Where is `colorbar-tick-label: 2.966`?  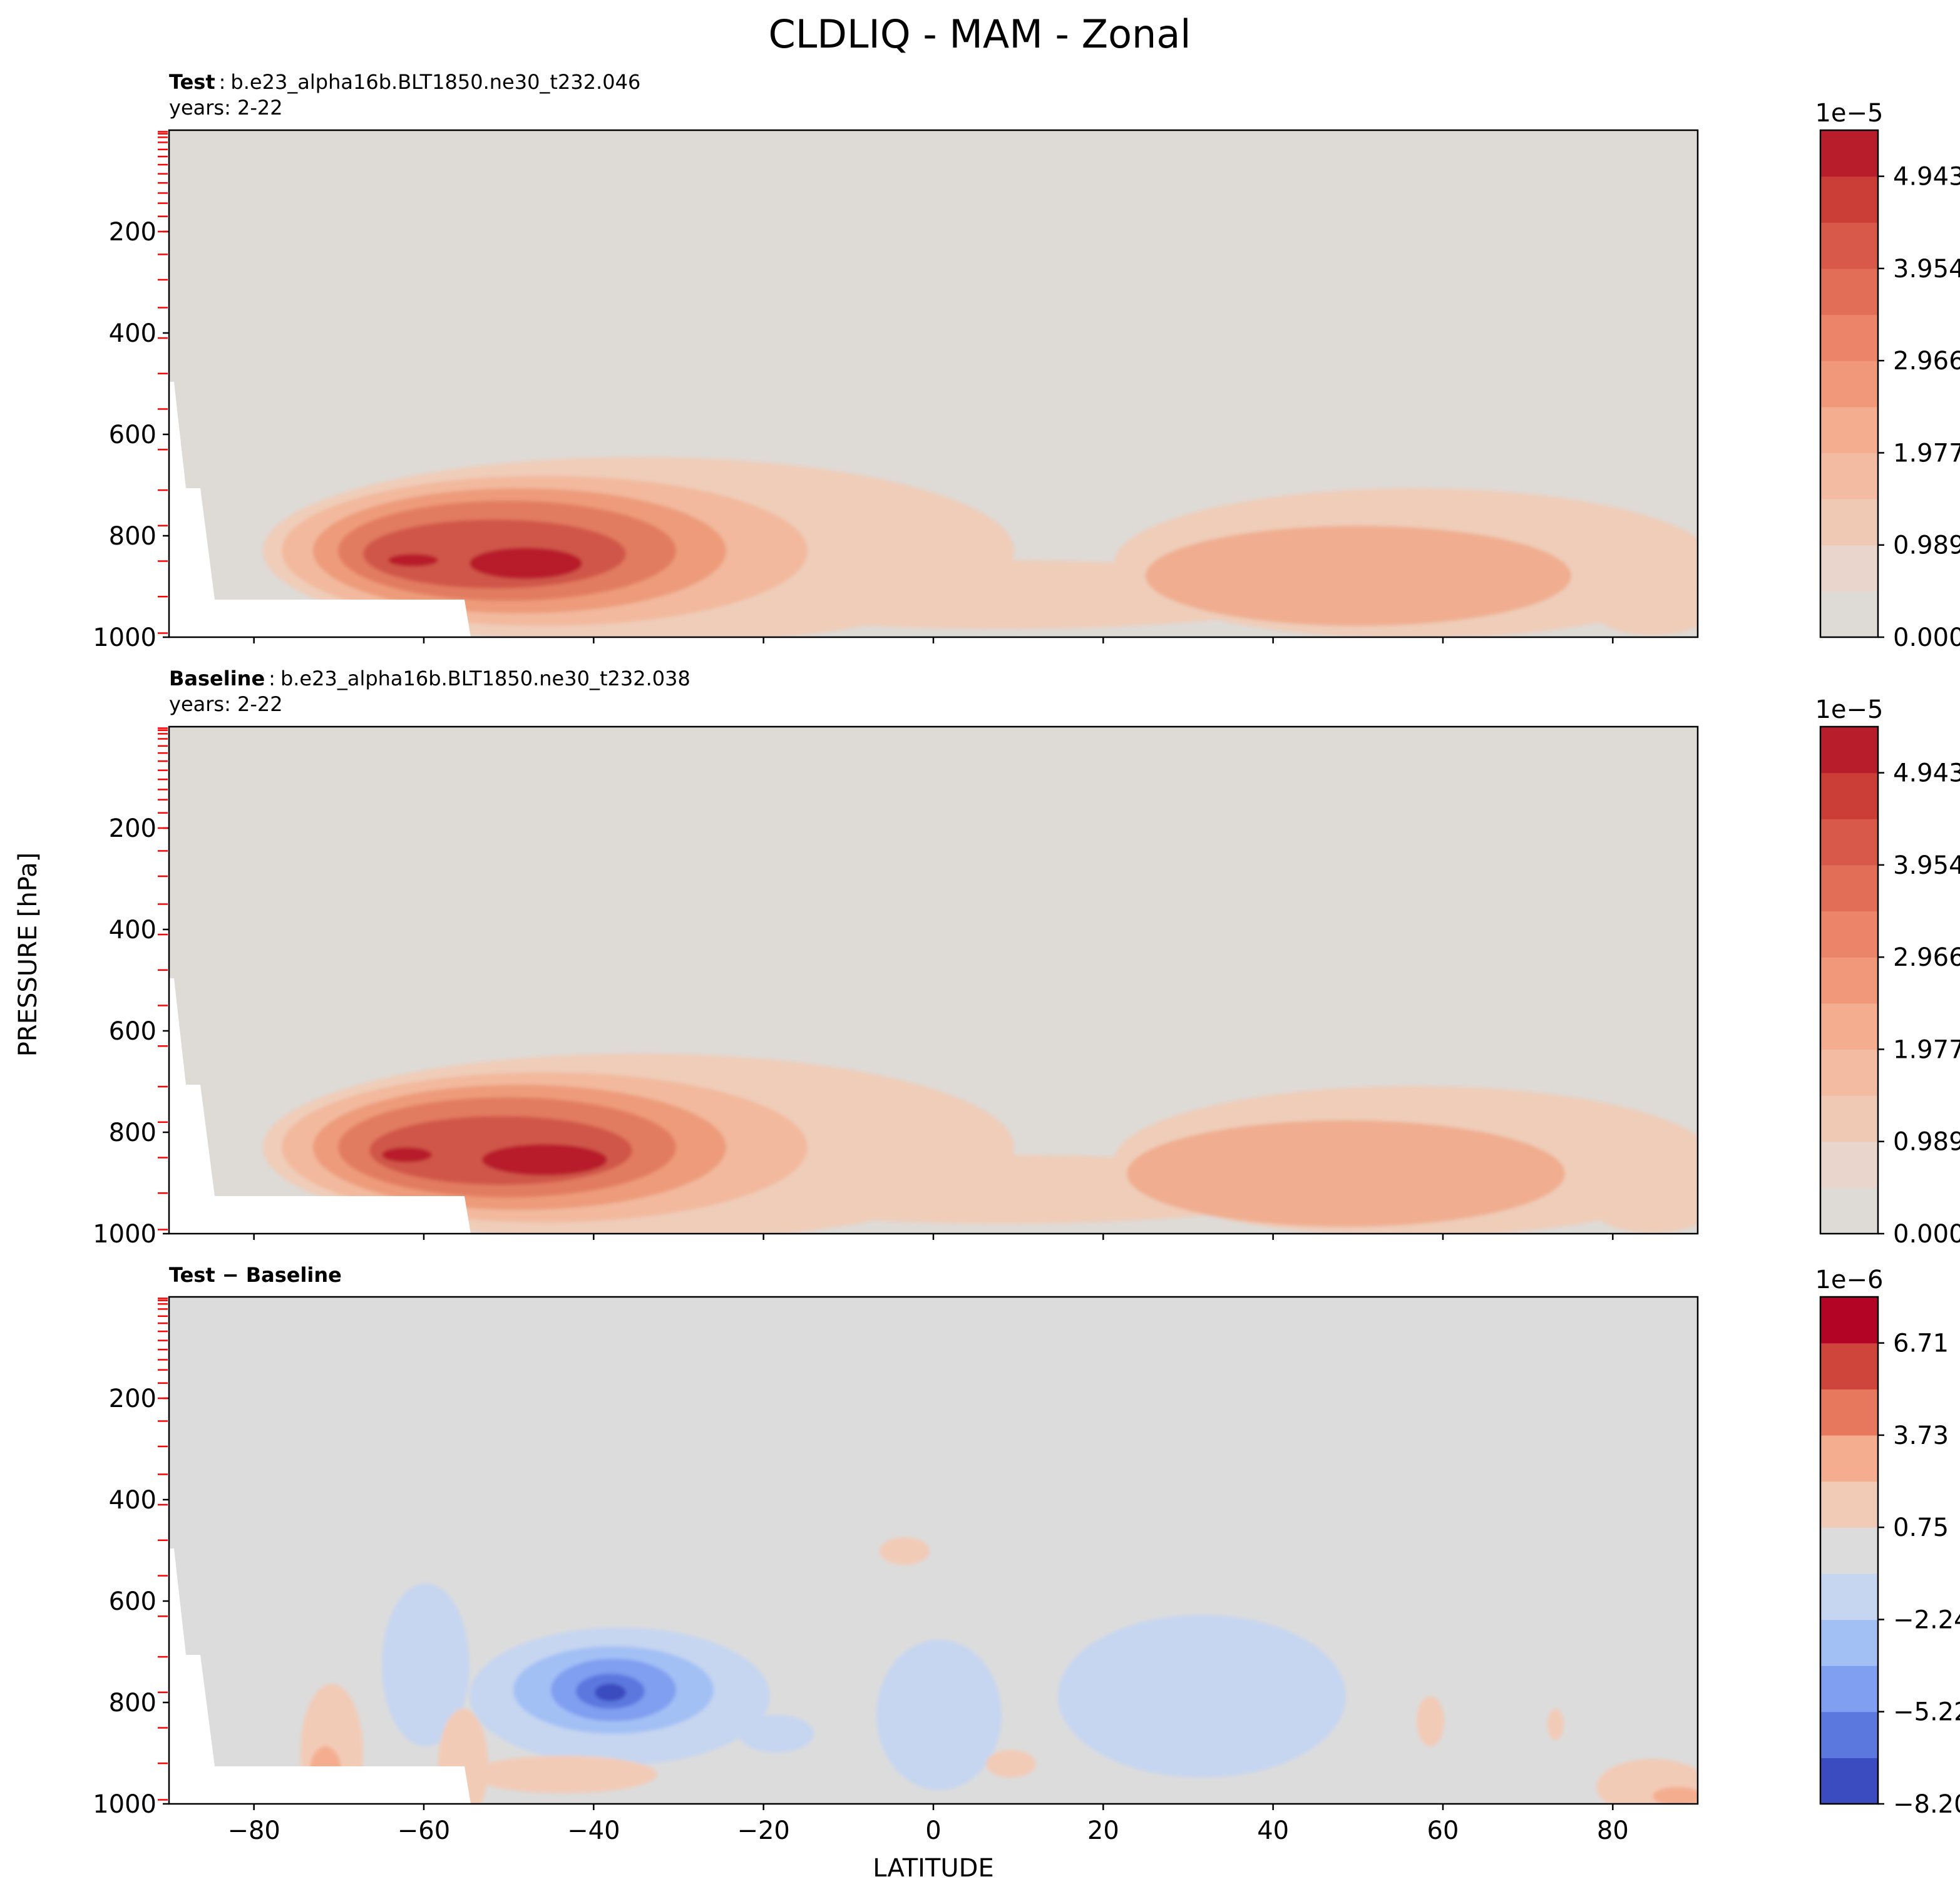
colorbar-tick-label: 2.966 is located at coordinates (1926, 957).